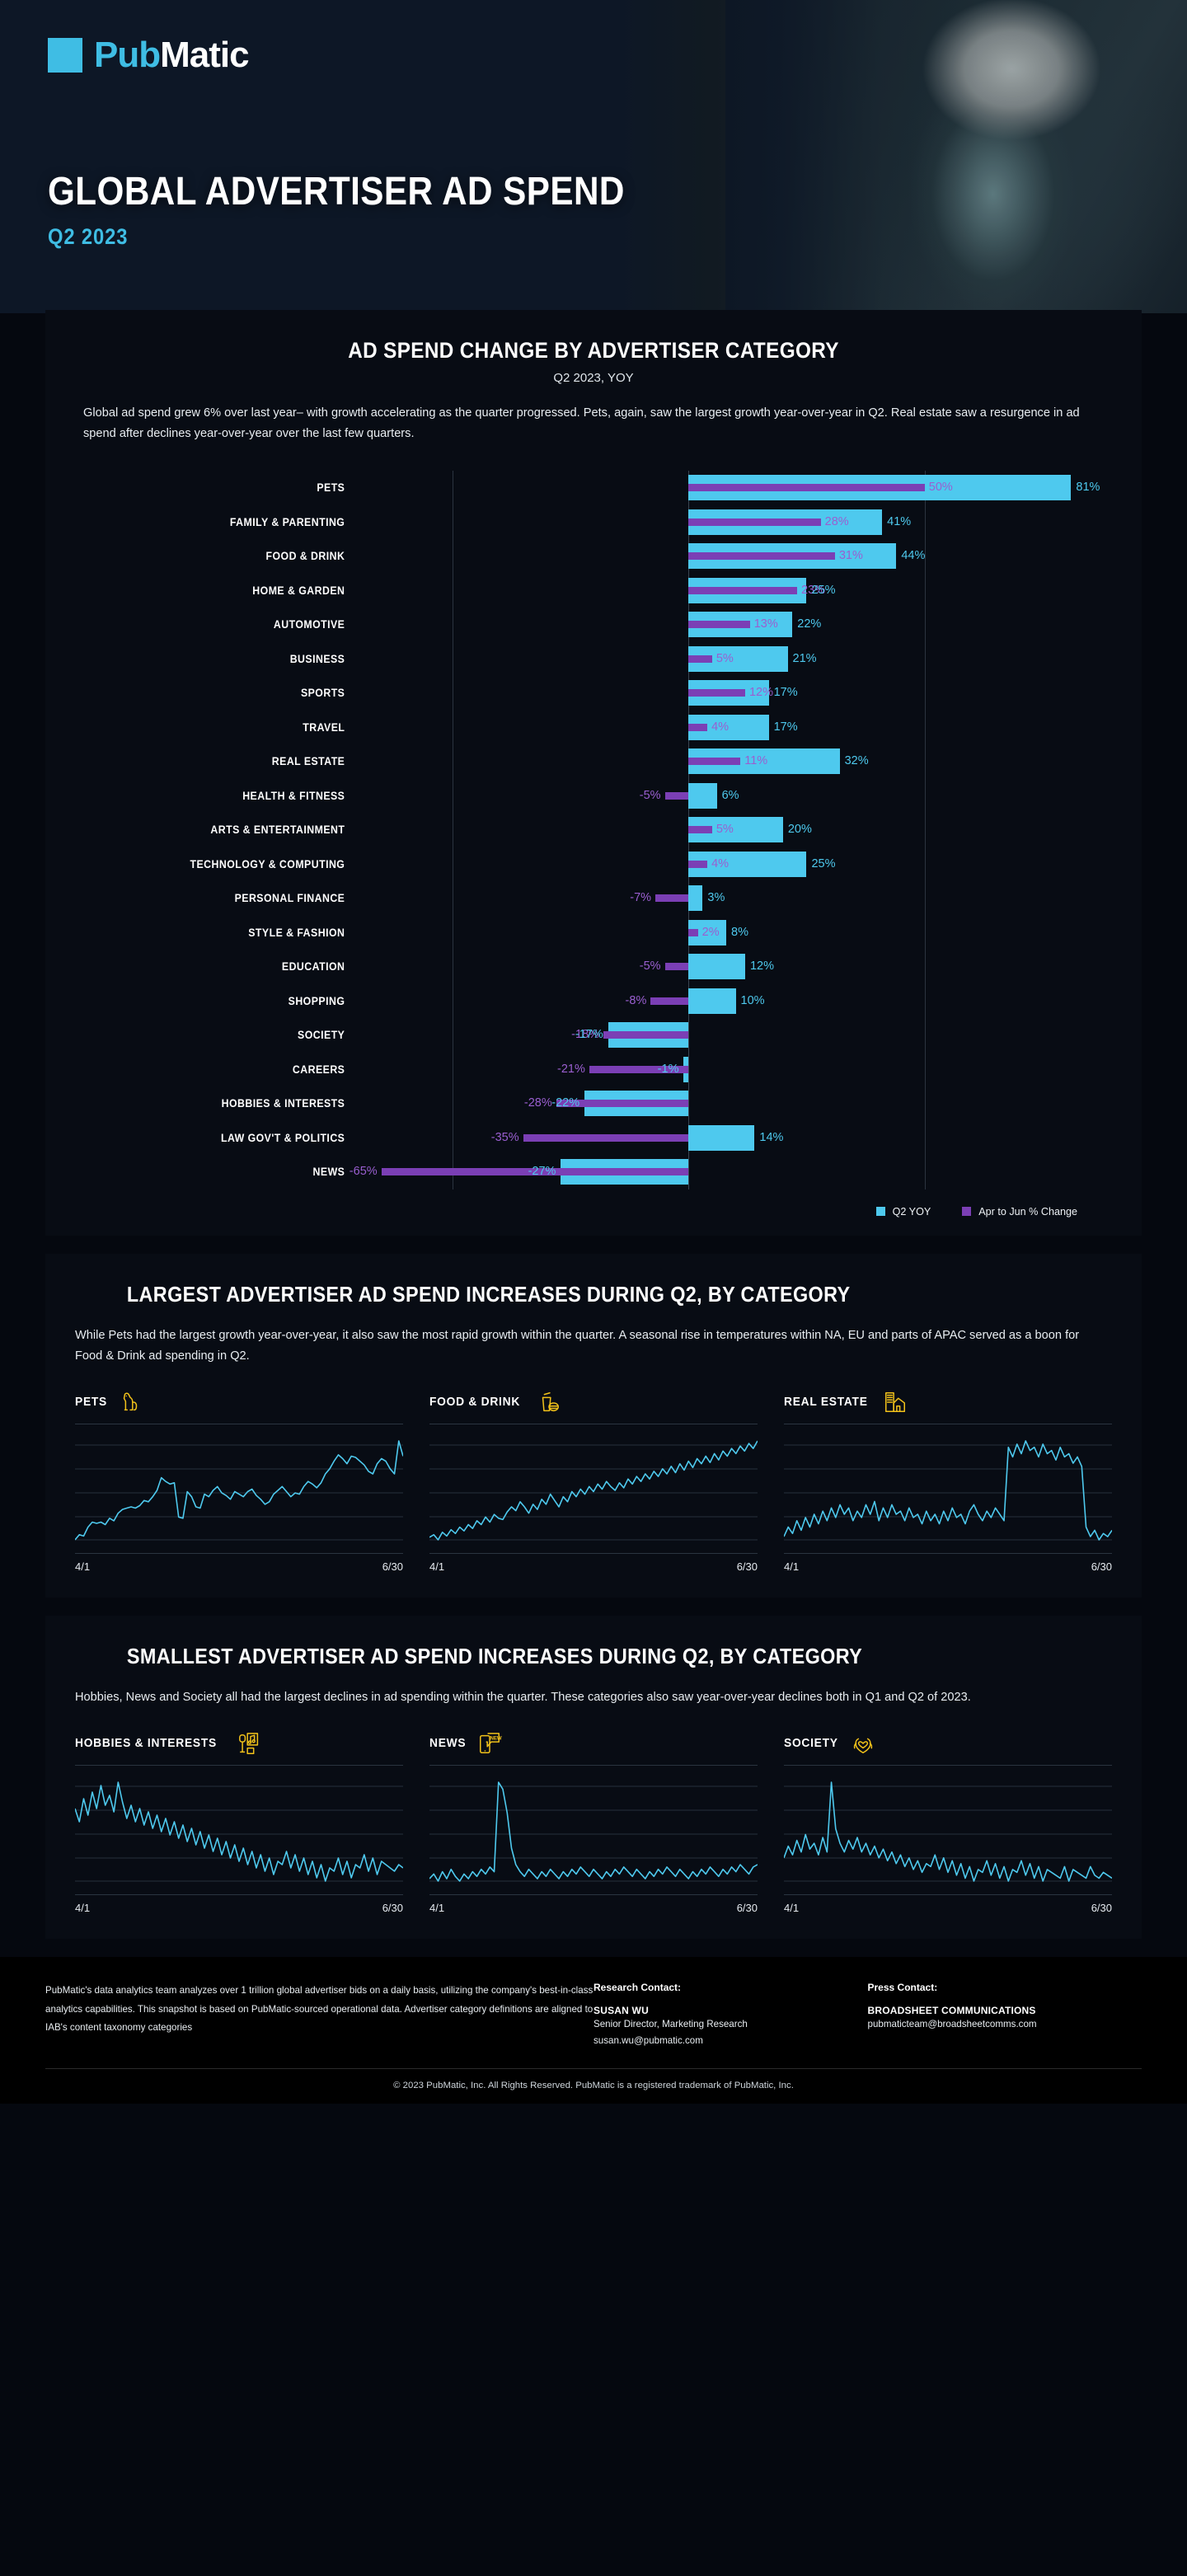 The height and width of the screenshot is (2576, 1187). Describe the element at coordinates (331, 488) in the screenshot. I see `bar-category-label: PETS` at that location.